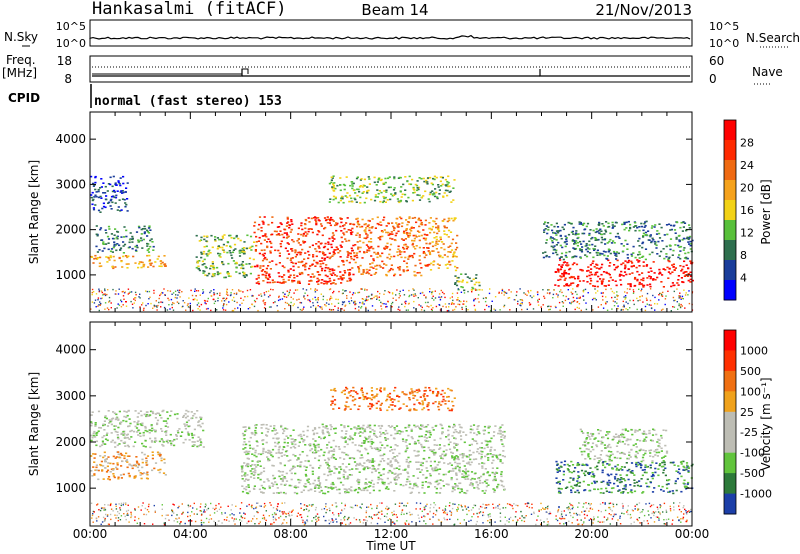 The image size is (800, 554). Describe the element at coordinates (730, 190) in the screenshot. I see `colorbar-swatch` at that location.